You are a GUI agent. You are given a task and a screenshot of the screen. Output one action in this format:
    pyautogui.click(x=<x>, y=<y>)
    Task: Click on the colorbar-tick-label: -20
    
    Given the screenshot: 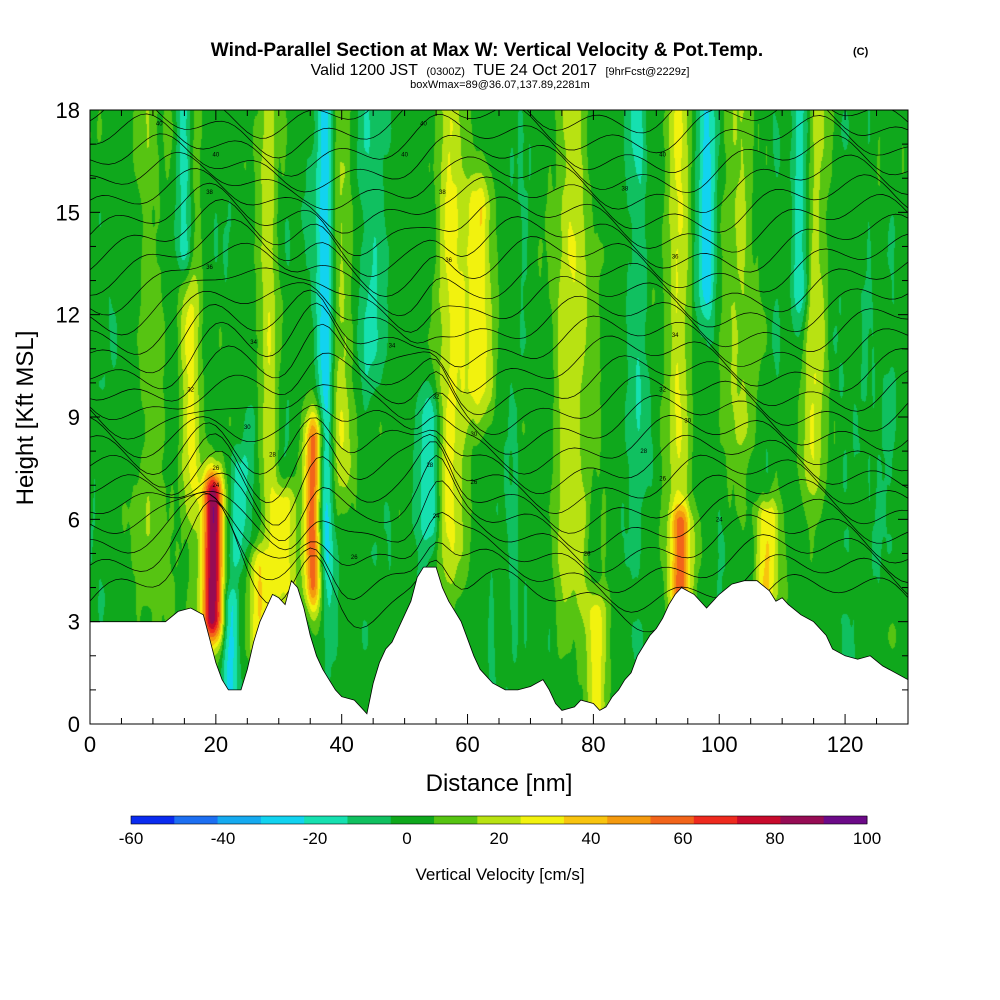 What is the action you would take?
    pyautogui.click(x=315, y=838)
    